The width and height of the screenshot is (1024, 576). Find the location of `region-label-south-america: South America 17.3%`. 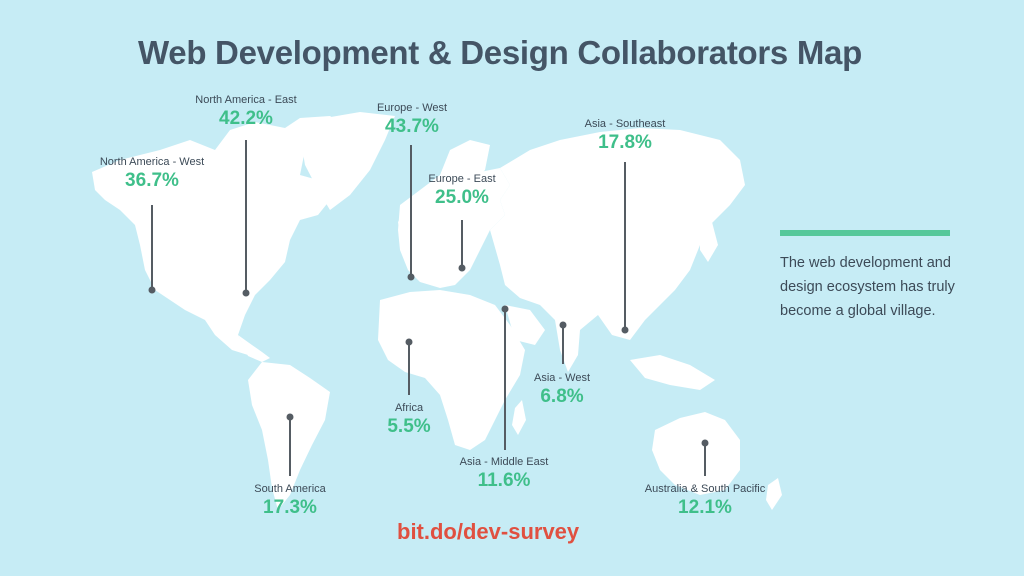

region-label-south-america: South America 17.3% is located at coordinates (290, 501).